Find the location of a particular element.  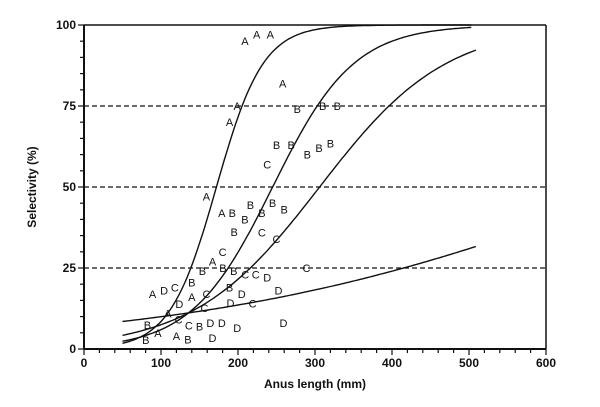

x-tick-label: 600 is located at coordinates (546, 363).